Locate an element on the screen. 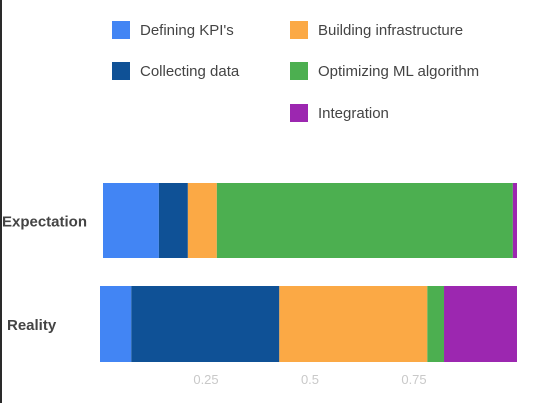 The height and width of the screenshot is (403, 554). legend-label-integration: Integration is located at coordinates (353, 113).